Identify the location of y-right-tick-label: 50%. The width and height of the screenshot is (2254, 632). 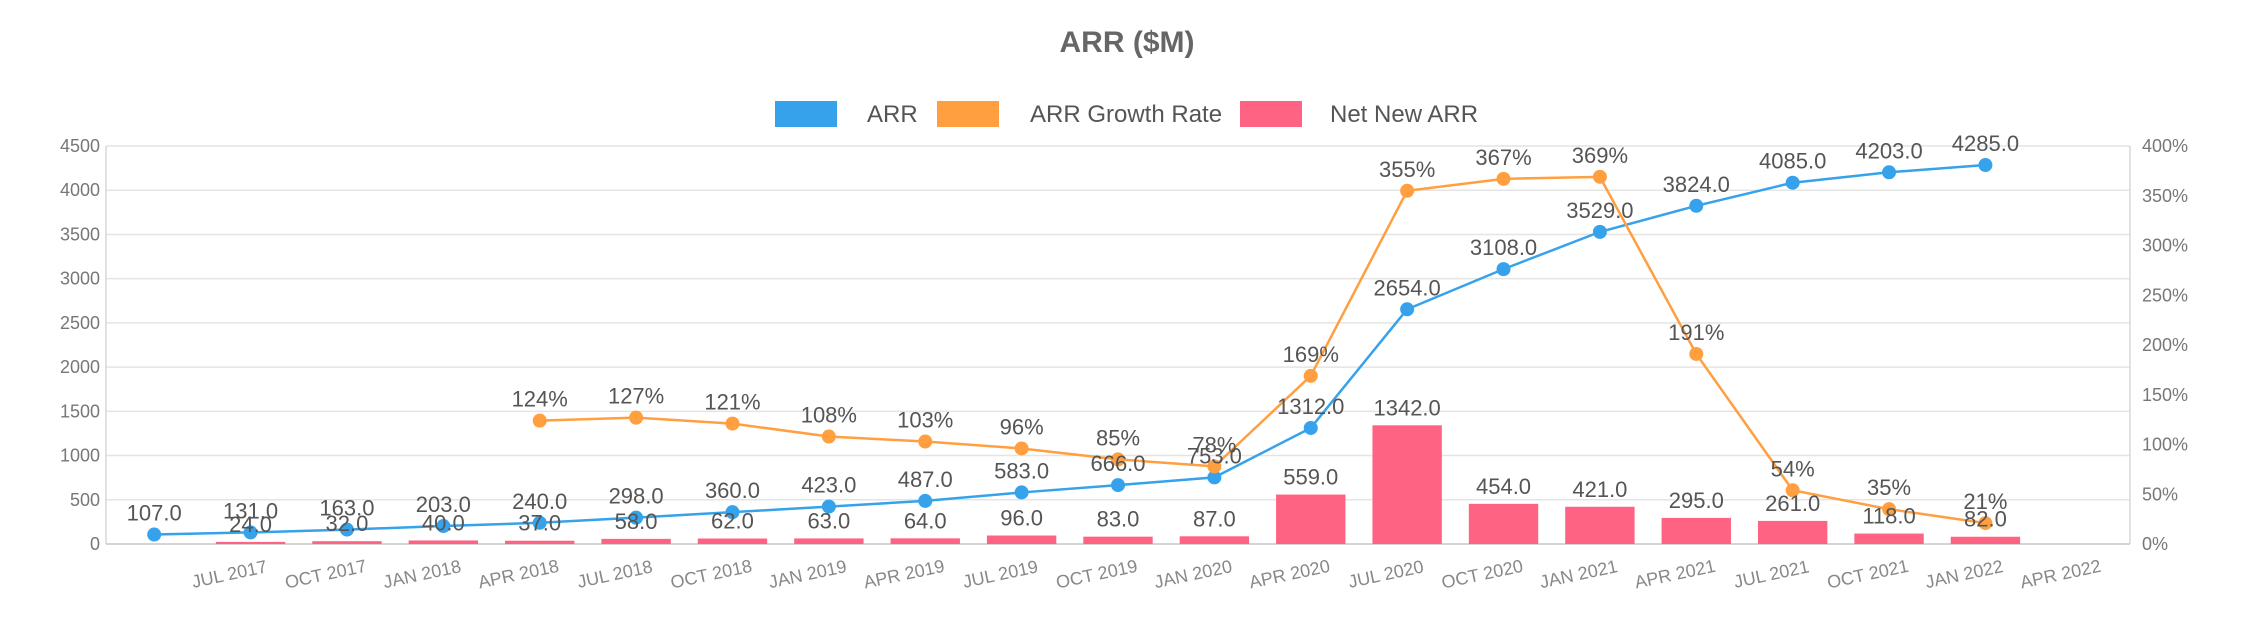
(2160, 494).